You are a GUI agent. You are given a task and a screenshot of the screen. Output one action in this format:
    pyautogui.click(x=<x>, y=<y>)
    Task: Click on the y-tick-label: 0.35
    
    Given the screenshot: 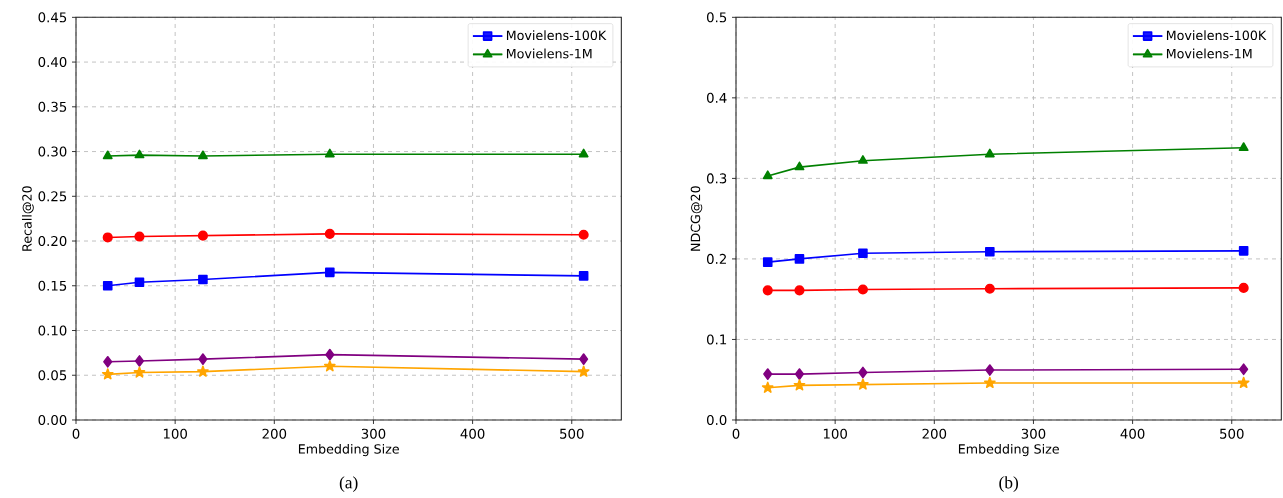 What is the action you would take?
    pyautogui.click(x=52, y=106)
    